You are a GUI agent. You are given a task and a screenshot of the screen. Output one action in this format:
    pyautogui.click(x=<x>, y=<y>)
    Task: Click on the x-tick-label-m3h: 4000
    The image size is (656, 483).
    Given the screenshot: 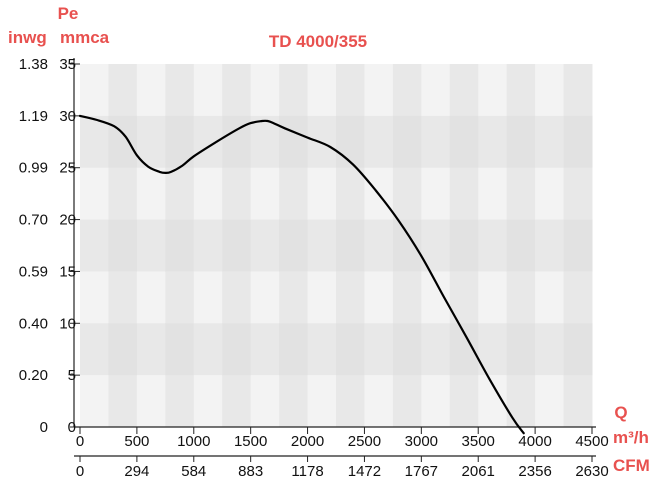 What is the action you would take?
    pyautogui.click(x=534, y=441)
    